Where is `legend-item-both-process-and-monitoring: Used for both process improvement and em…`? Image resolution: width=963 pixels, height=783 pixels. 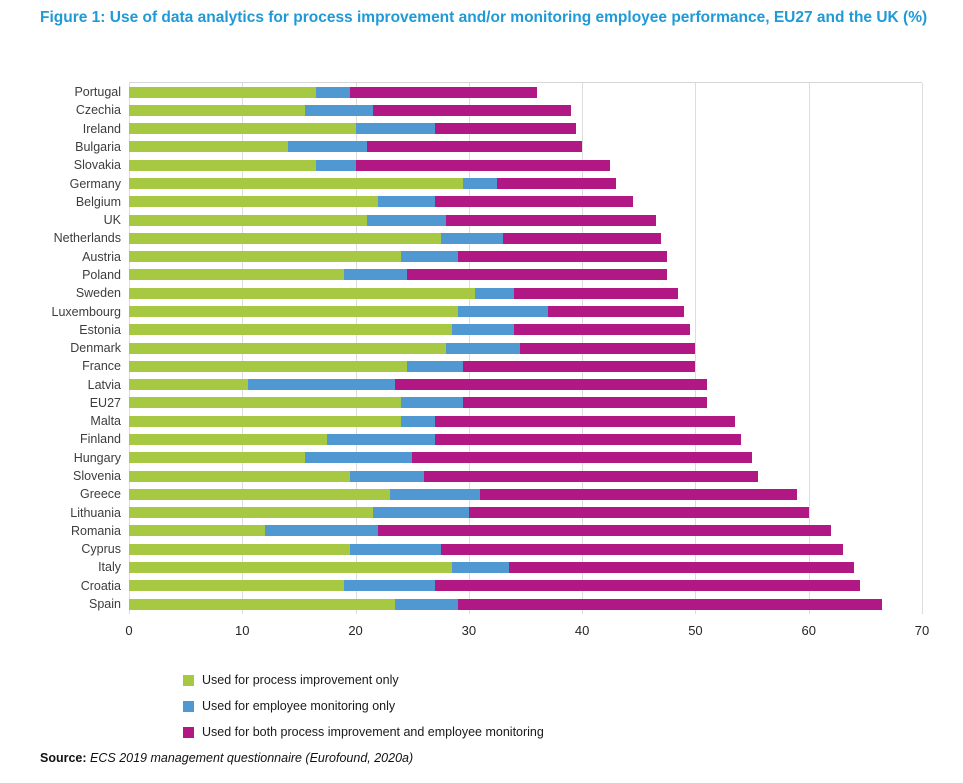
legend-item-both-process-and-monitoring: Used for both process improvement and em… is located at coordinates (363, 732).